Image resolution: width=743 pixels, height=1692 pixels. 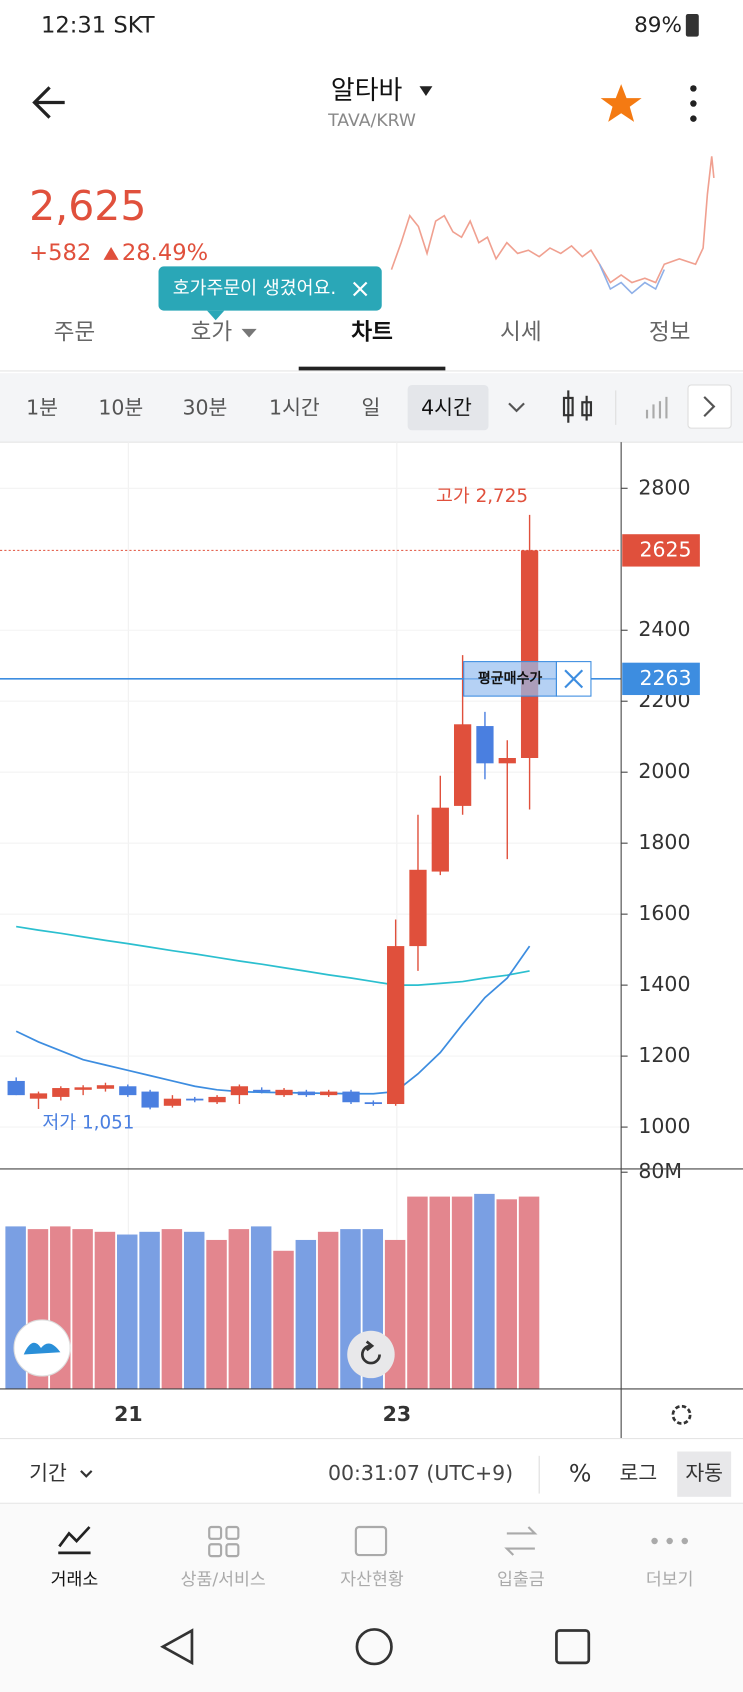 I want to click on current-price: 2,625, so click(x=87, y=206).